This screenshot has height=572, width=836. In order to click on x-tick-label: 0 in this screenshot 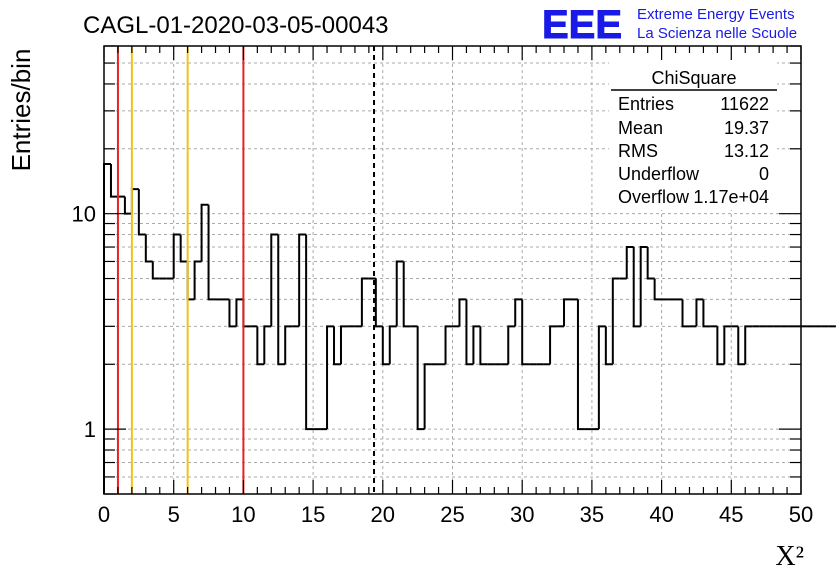, I will do `click(104, 514)`.